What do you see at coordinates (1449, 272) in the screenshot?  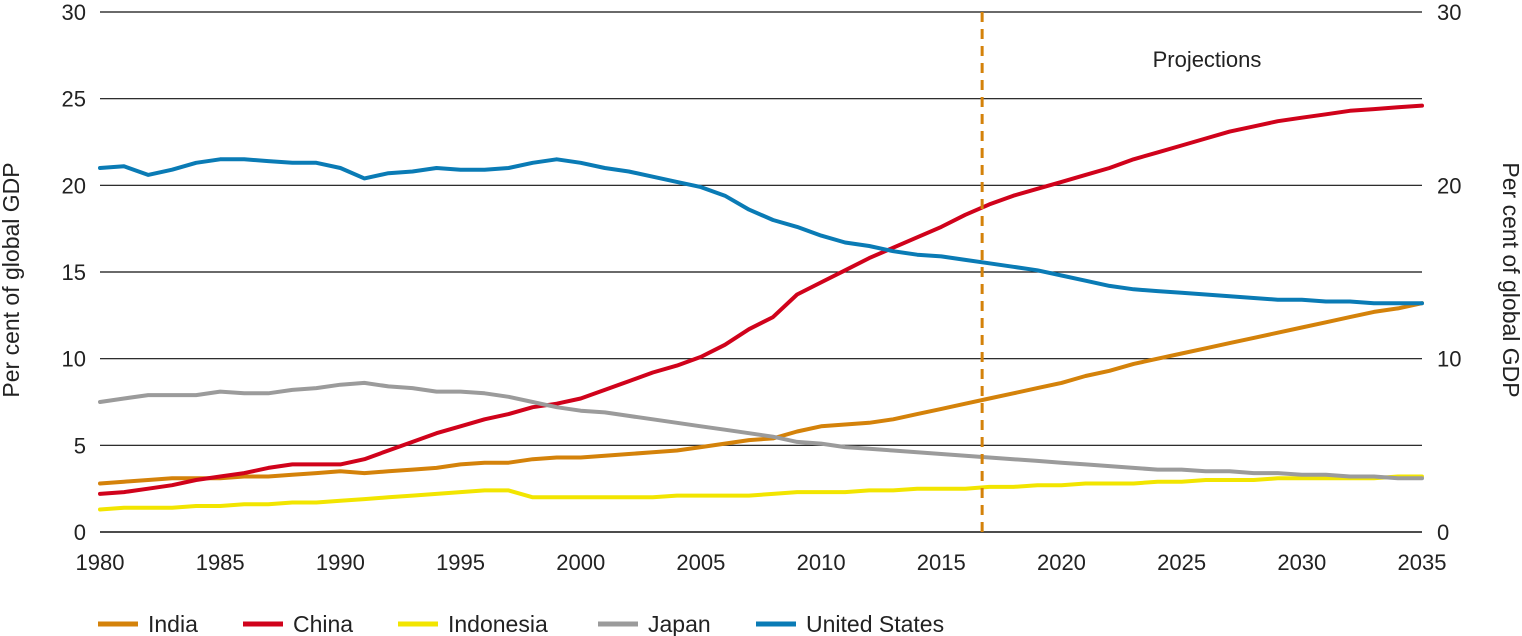 I see `y-axis-right-ticks: 0 10 20 30` at bounding box center [1449, 272].